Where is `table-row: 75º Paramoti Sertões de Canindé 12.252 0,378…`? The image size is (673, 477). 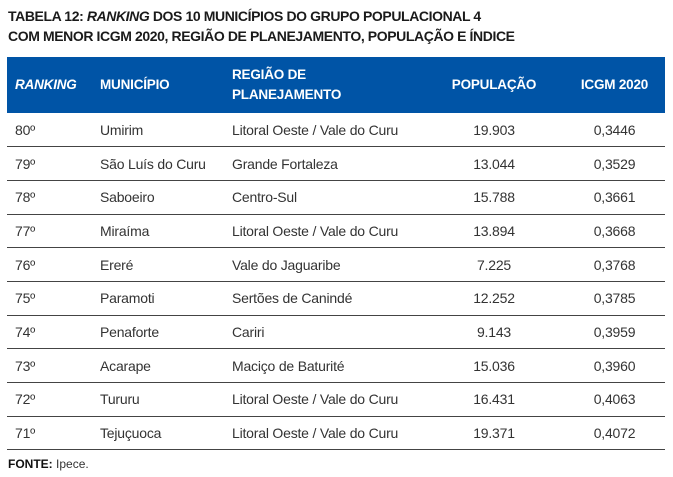
table-row: 75º Paramoti Sertões de Canindé 12.252 0,378… is located at coordinates (336, 298).